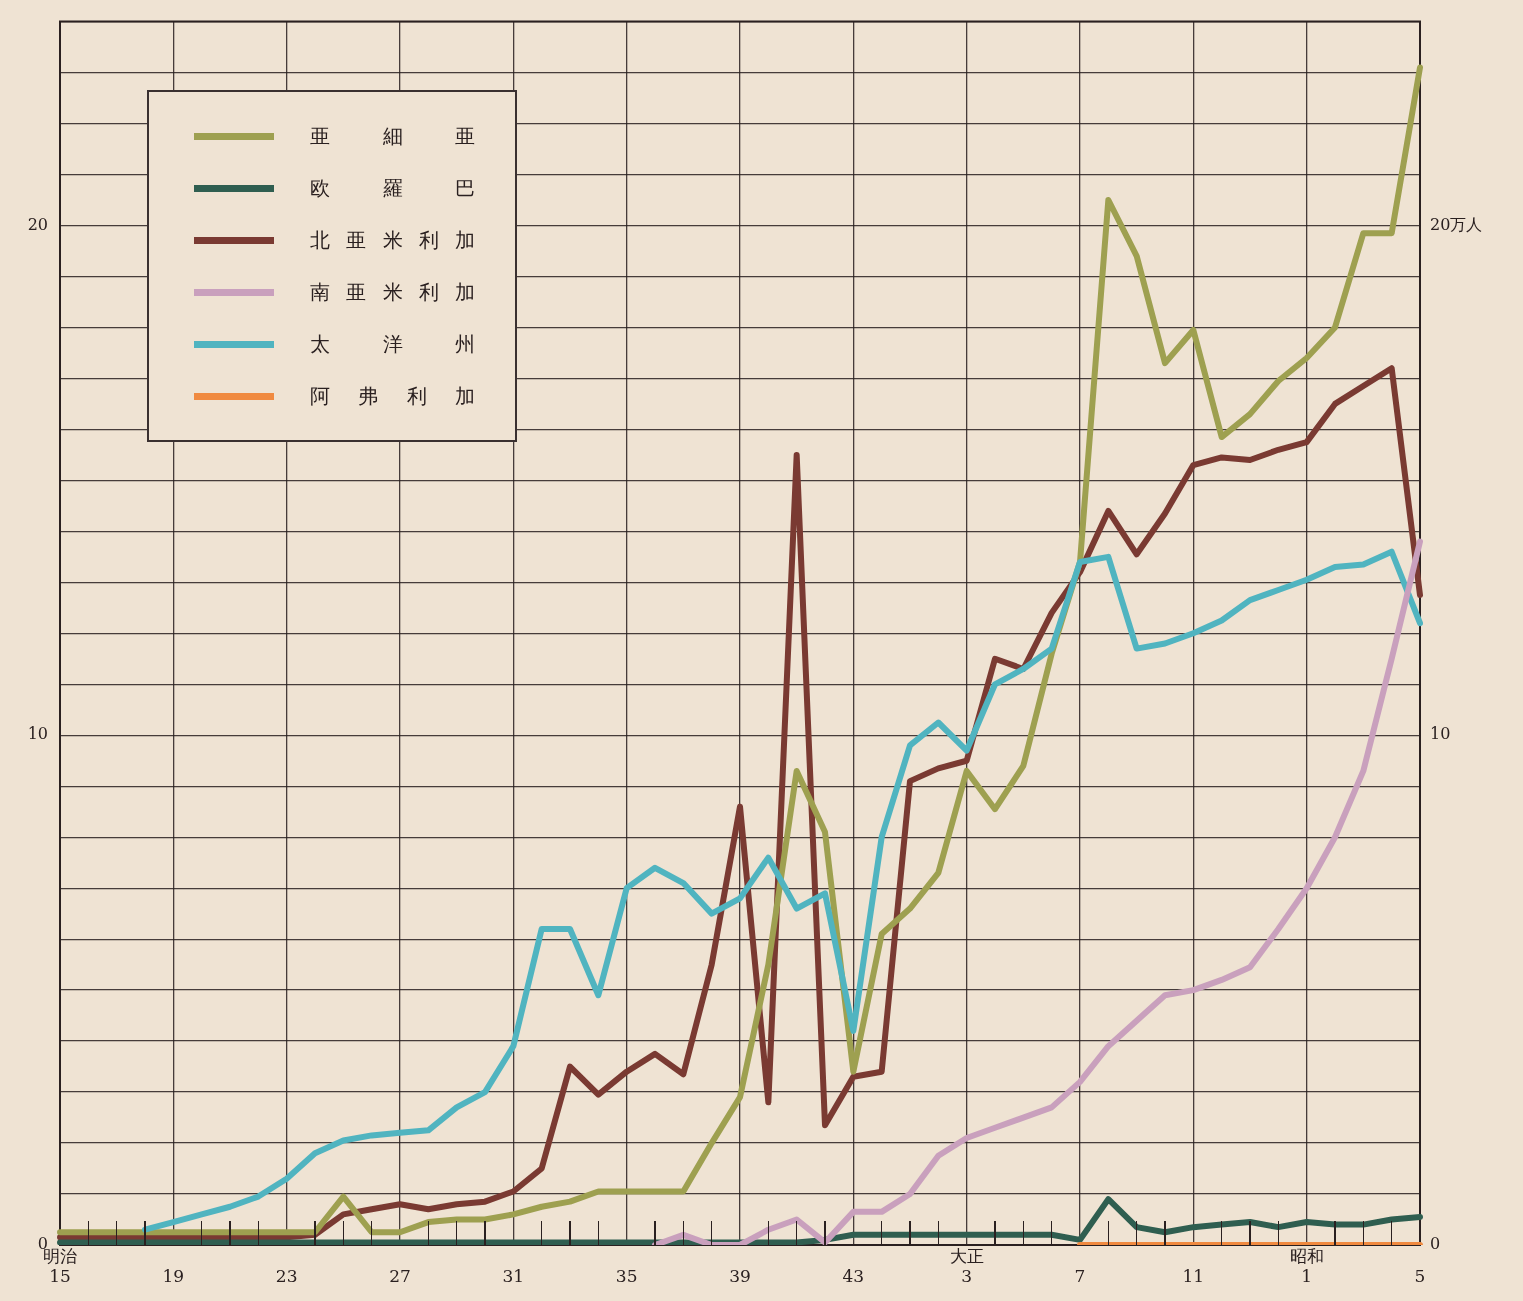 This screenshot has width=1523, height=1301. Describe the element at coordinates (37, 734) in the screenshot. I see `y-tick-label: 10` at that location.